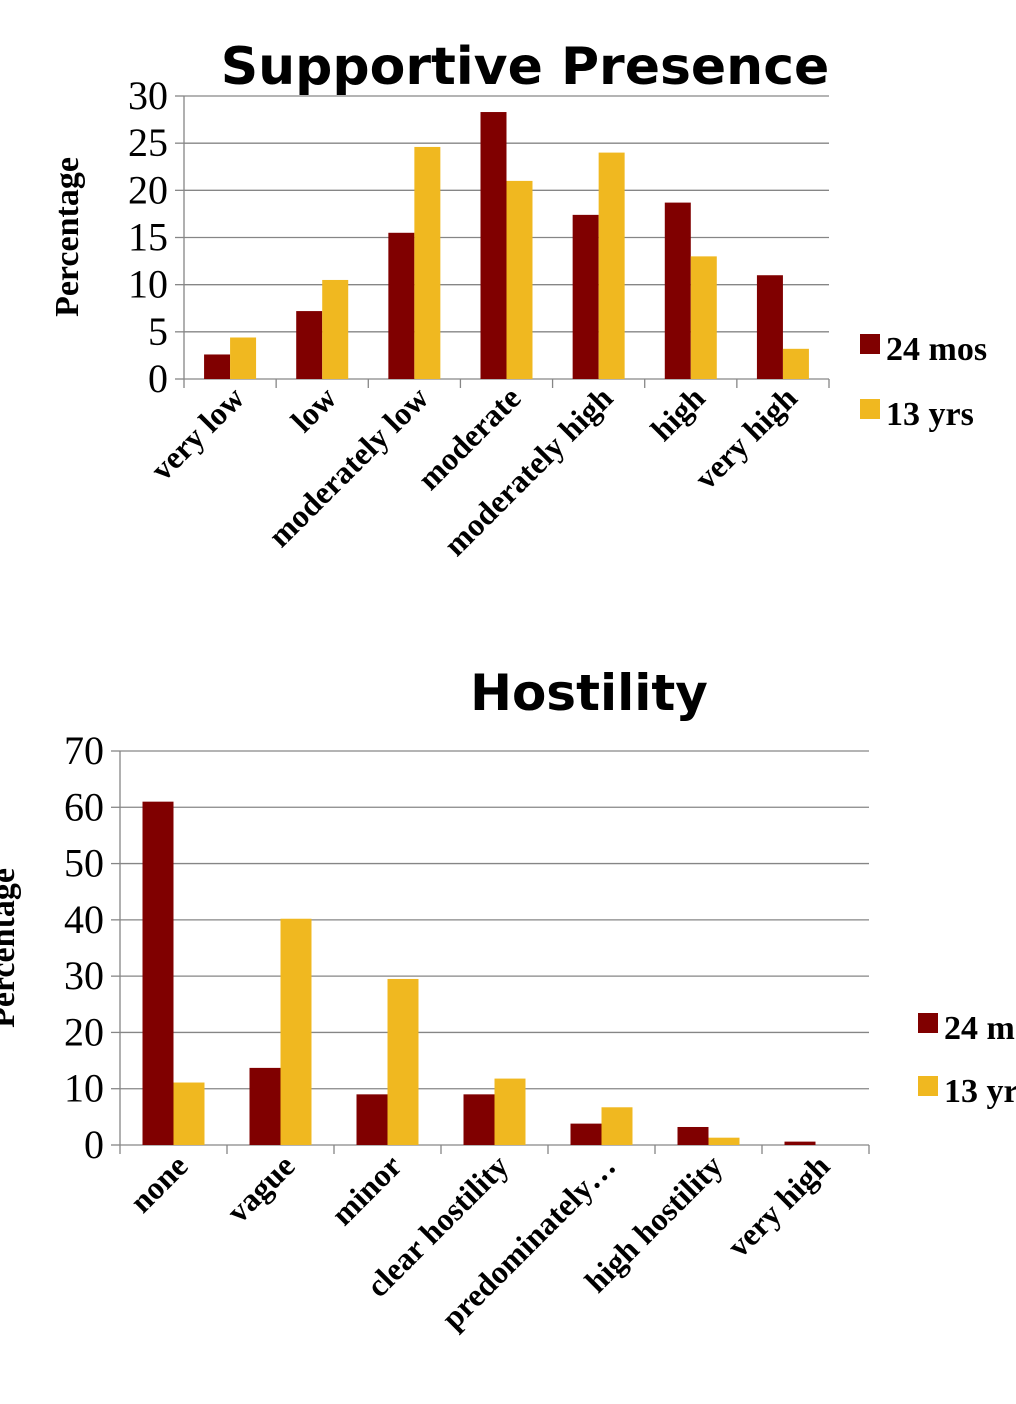 The width and height of the screenshot is (1016, 1404). I want to click on x-tick-label: minor, so click(366, 1189).